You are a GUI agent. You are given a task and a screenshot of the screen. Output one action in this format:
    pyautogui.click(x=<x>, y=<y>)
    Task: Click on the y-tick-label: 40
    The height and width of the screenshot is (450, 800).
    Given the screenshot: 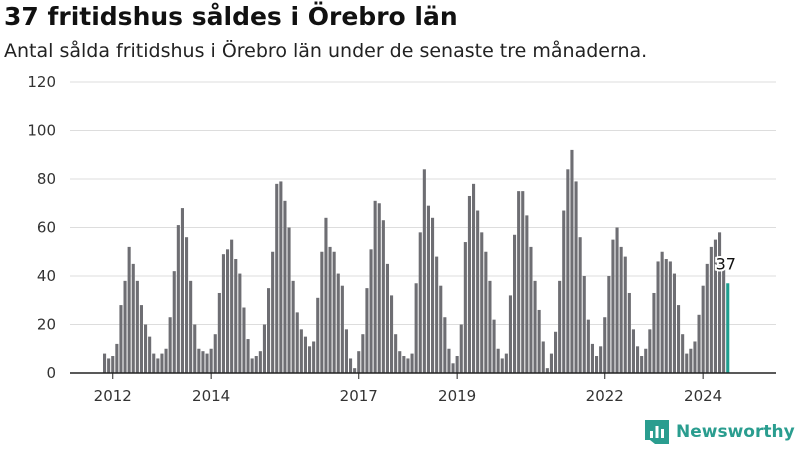 What is the action you would take?
    pyautogui.click(x=46, y=276)
    